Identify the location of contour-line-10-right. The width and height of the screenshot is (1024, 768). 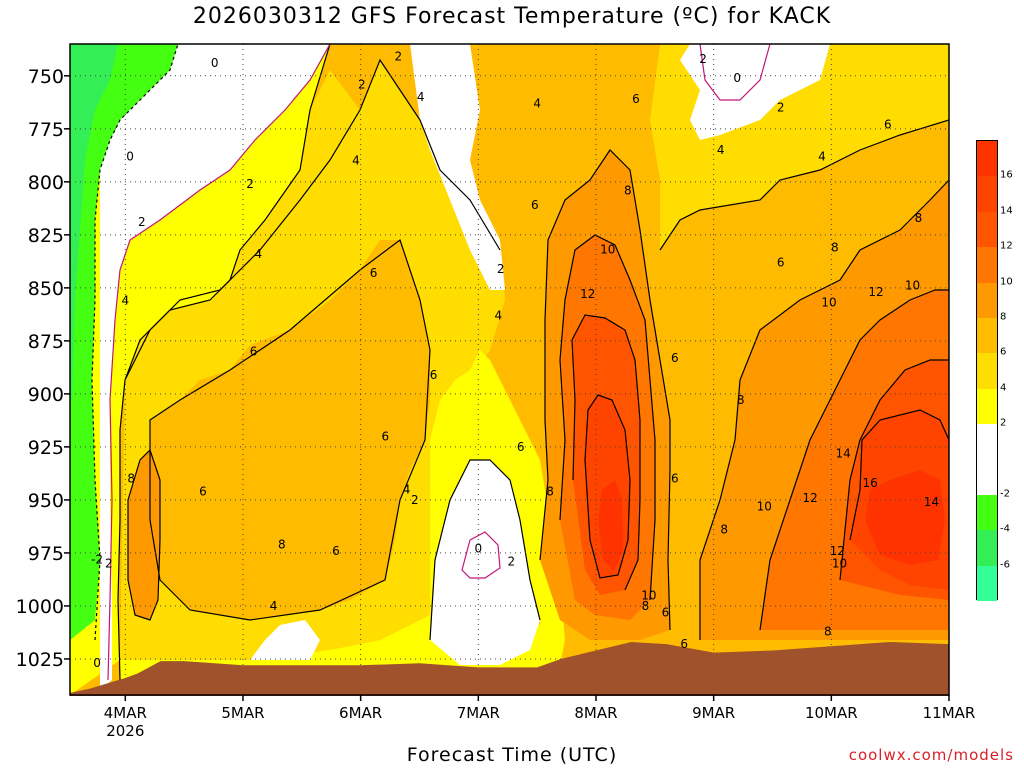
(854, 460).